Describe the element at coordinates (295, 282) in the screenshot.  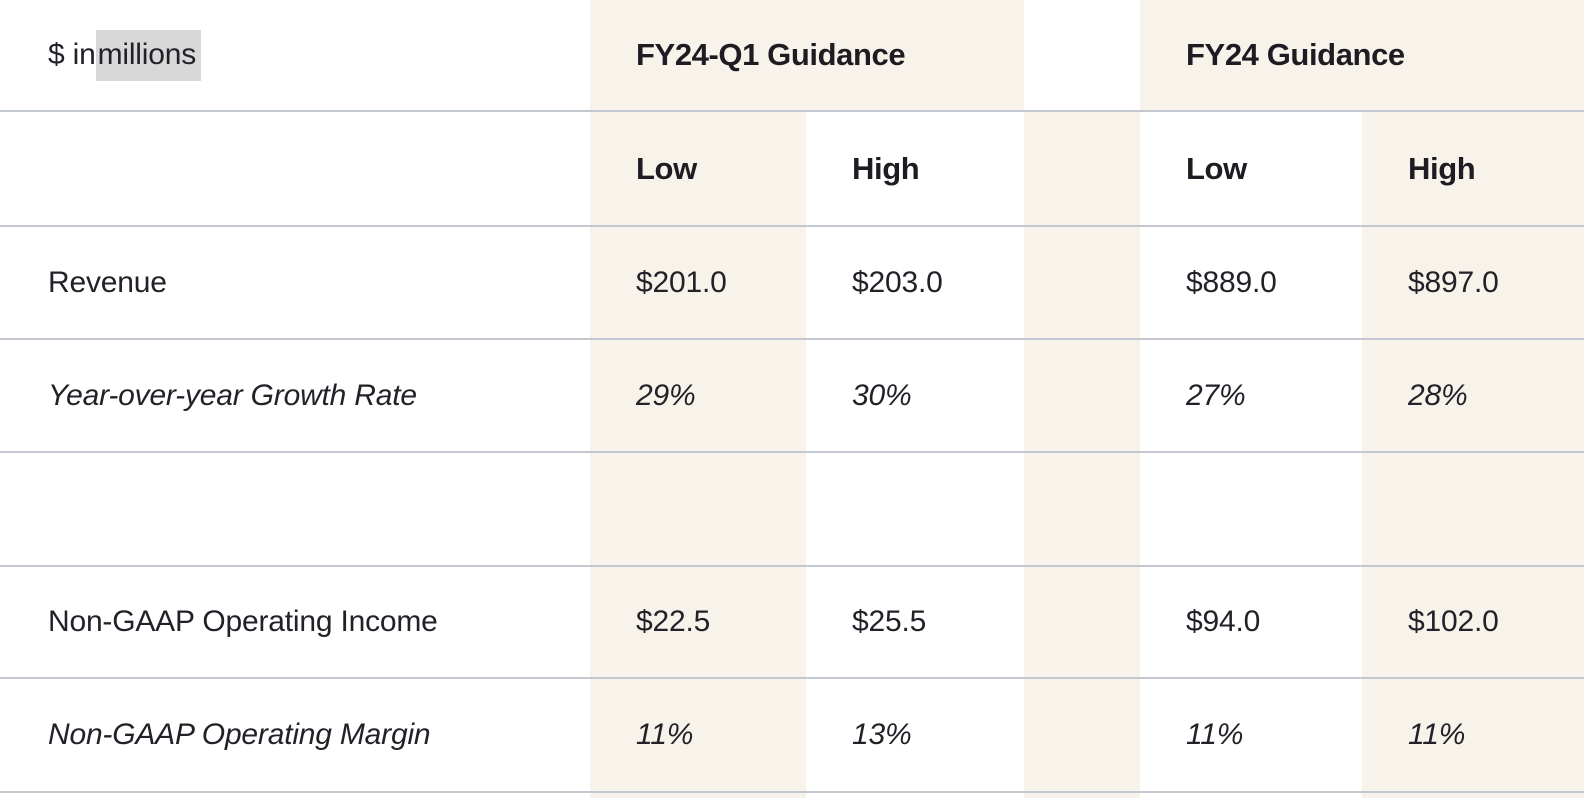
I see `row-label: Revenue` at that location.